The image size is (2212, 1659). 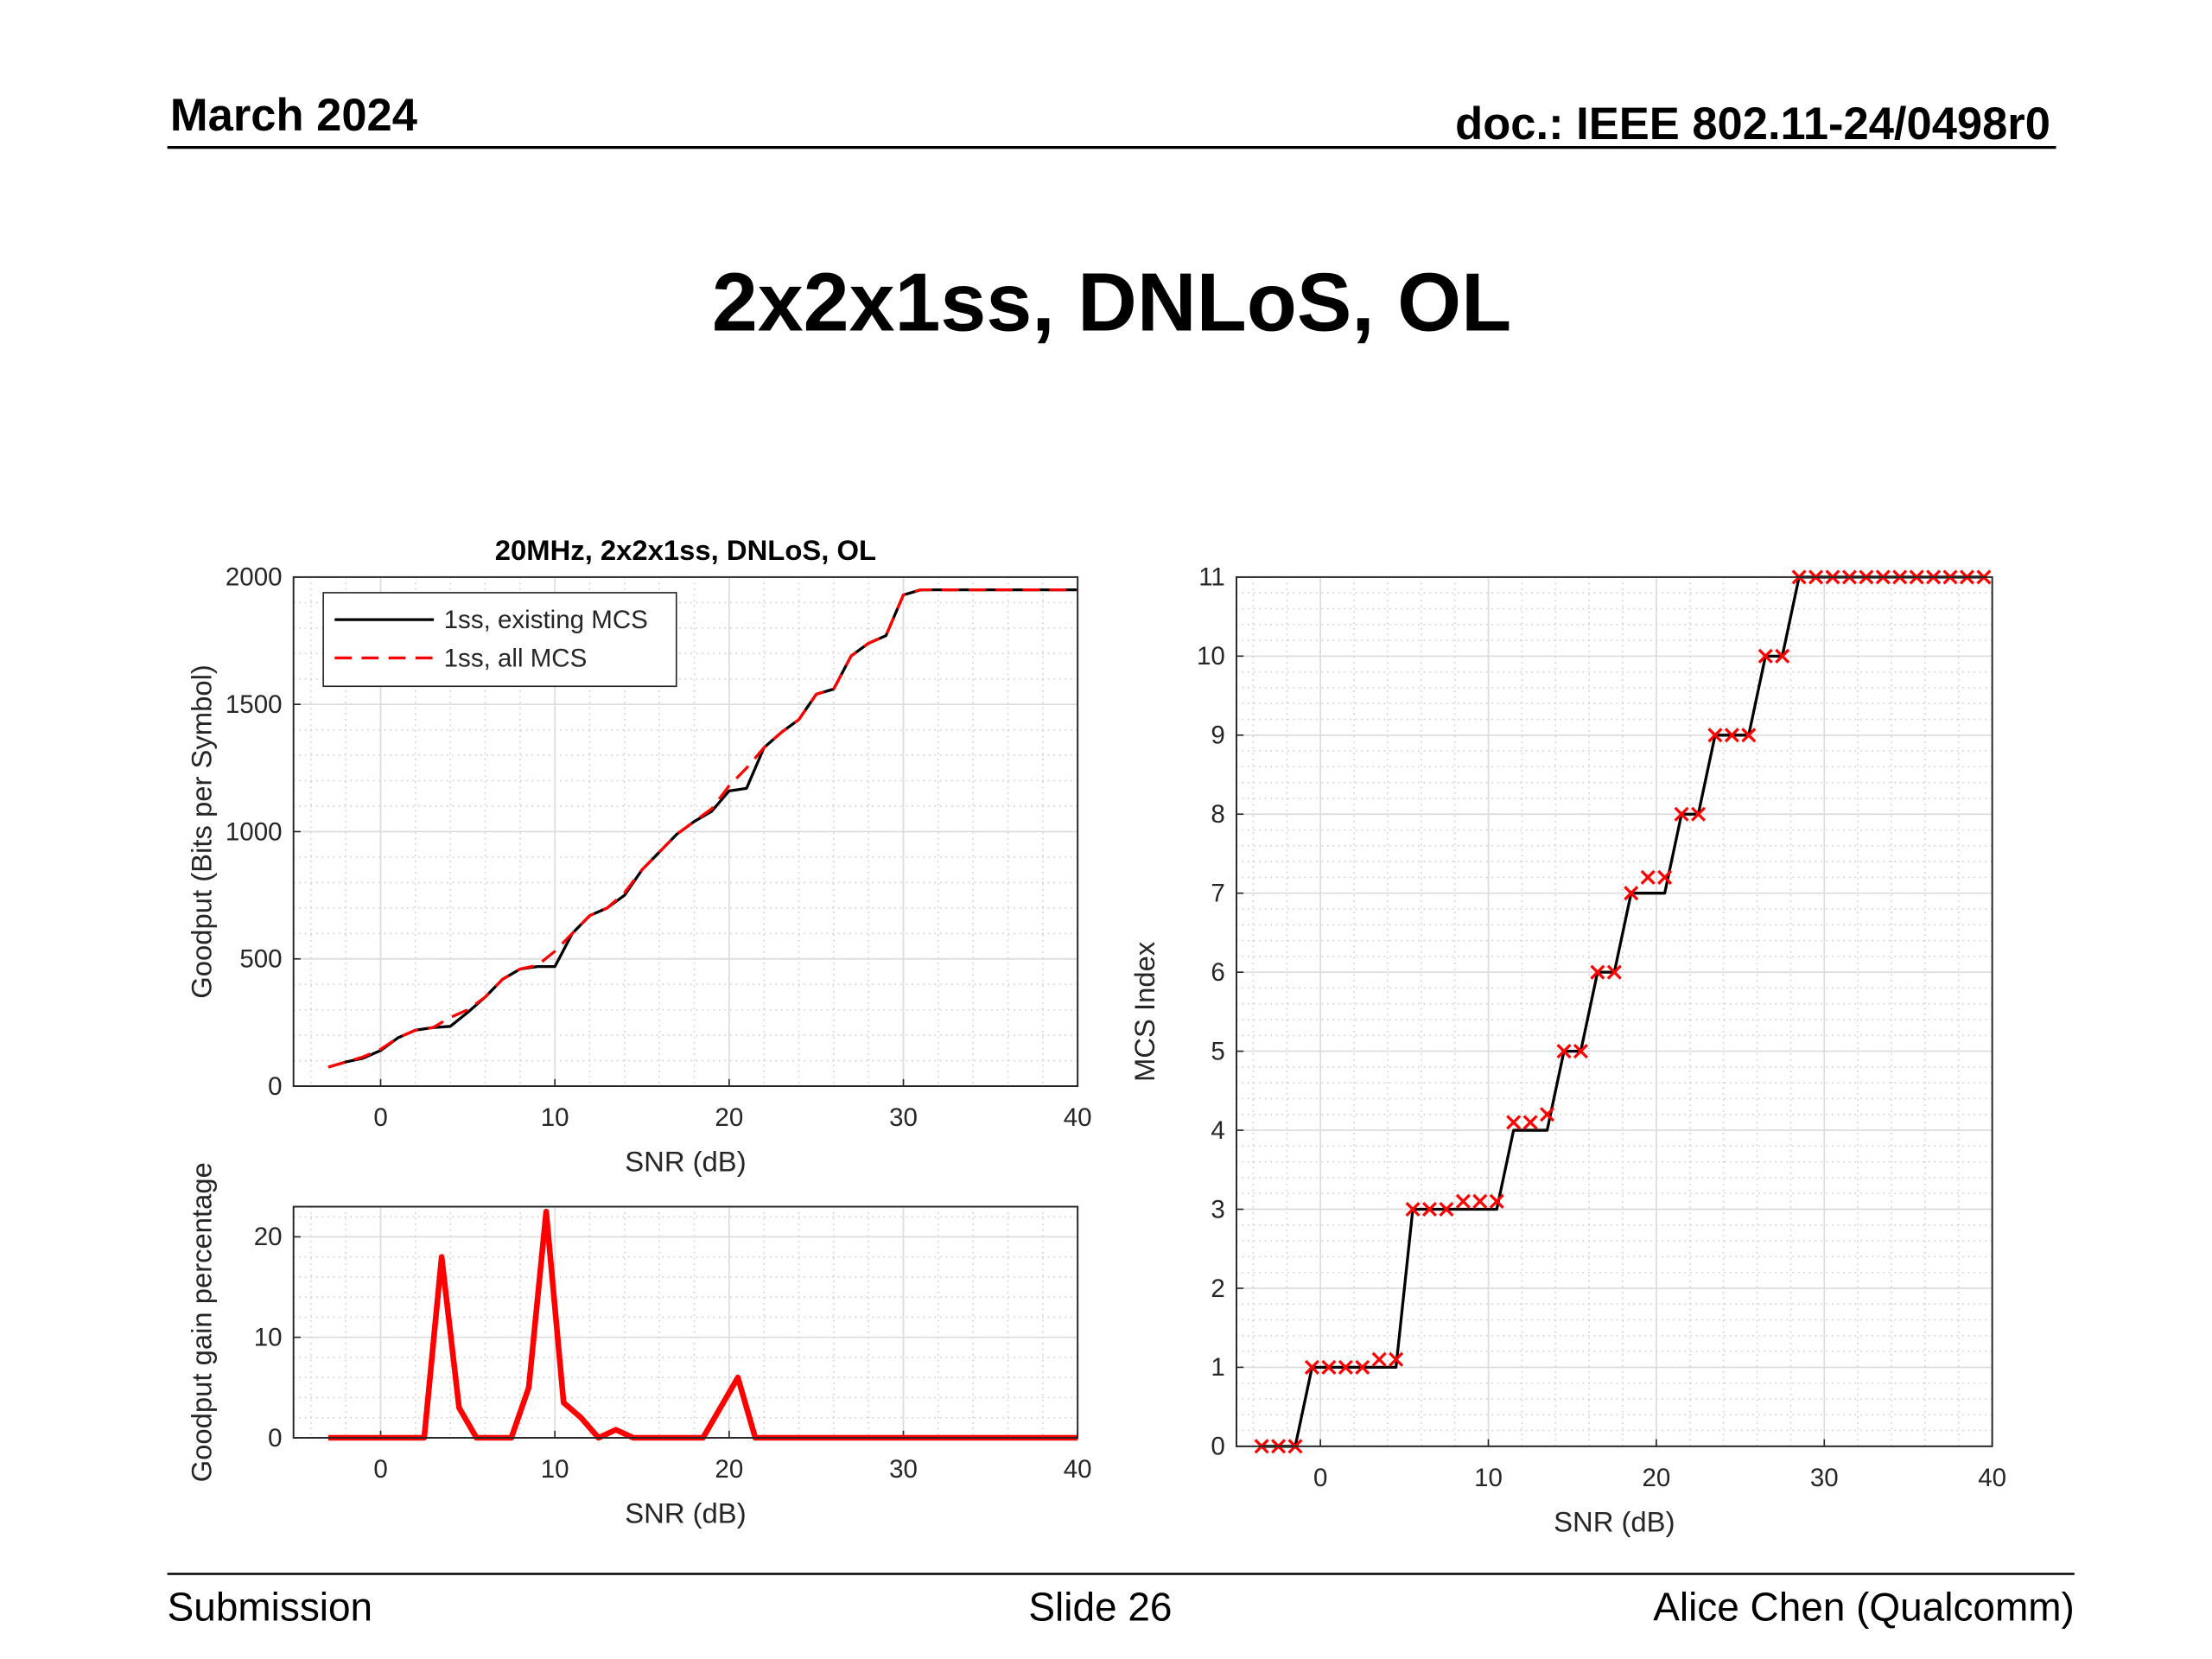 What do you see at coordinates (516, 658) in the screenshot?
I see `legend-label: 1ss, all MCS` at bounding box center [516, 658].